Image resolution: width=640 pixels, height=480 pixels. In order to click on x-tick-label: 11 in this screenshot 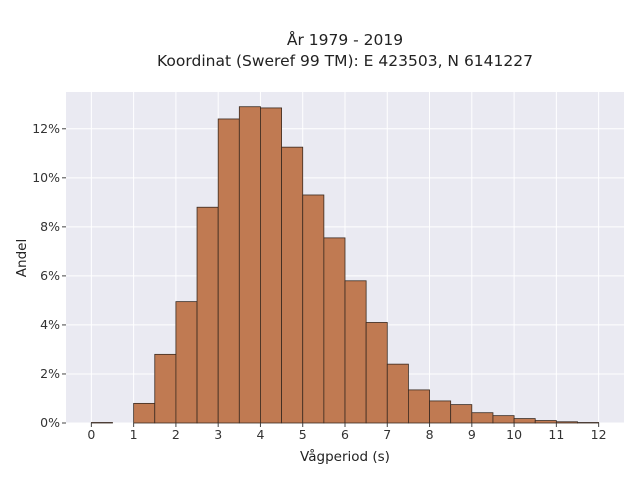, I will do `click(556, 434)`.